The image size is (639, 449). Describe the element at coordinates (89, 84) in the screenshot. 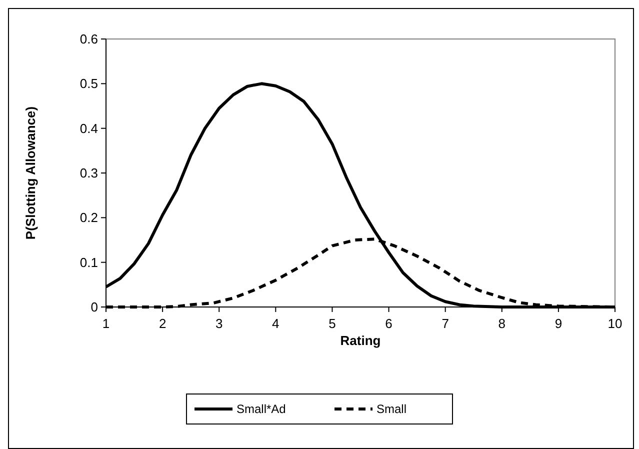

I see `y-tick-label: 0.5` at that location.